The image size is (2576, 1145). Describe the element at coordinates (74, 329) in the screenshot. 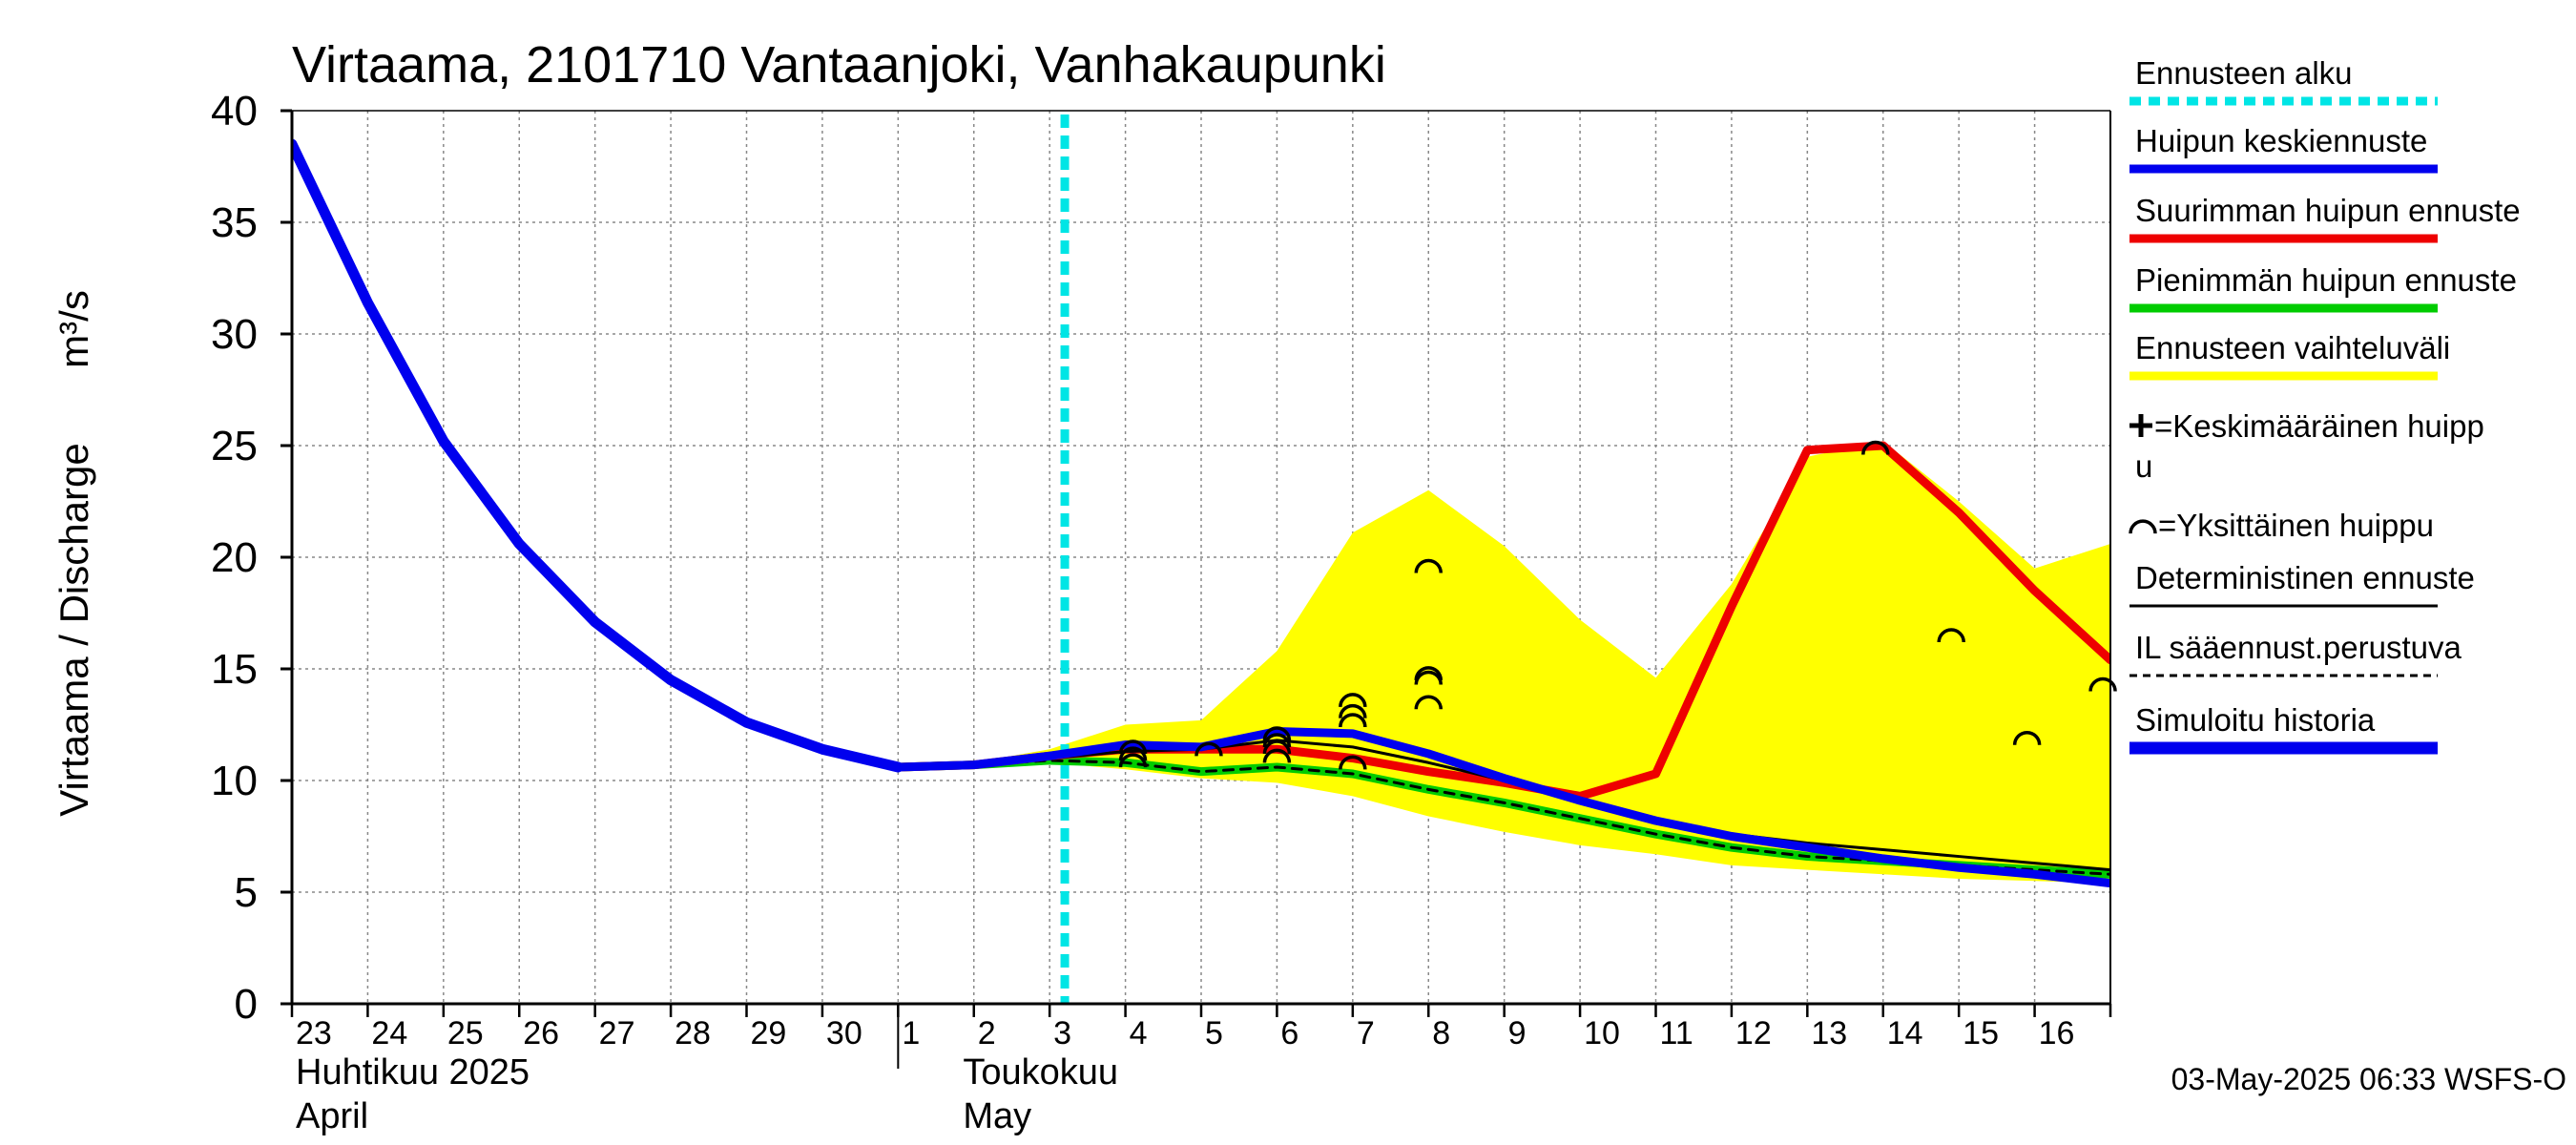

I see `y-axis-unit: m³/s` at that location.